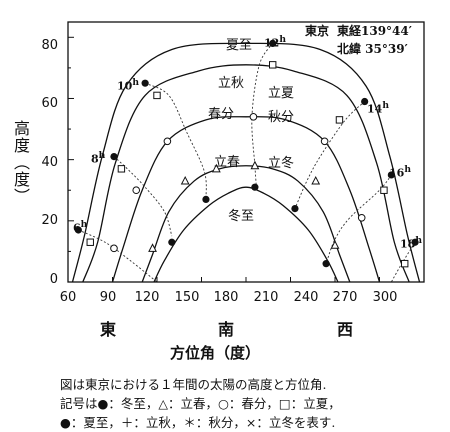  Describe the element at coordinates (281, 93) in the screenshot. I see `path-label-rikka: 立夏` at that location.